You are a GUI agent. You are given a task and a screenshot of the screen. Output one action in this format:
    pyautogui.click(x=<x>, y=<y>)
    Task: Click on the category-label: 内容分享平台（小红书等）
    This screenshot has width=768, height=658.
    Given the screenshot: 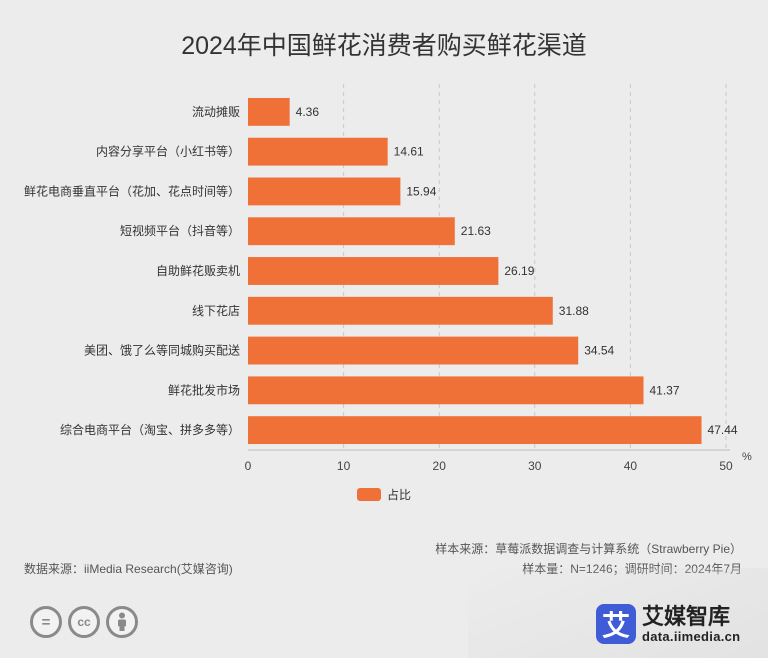 What is the action you would take?
    pyautogui.click(x=168, y=151)
    